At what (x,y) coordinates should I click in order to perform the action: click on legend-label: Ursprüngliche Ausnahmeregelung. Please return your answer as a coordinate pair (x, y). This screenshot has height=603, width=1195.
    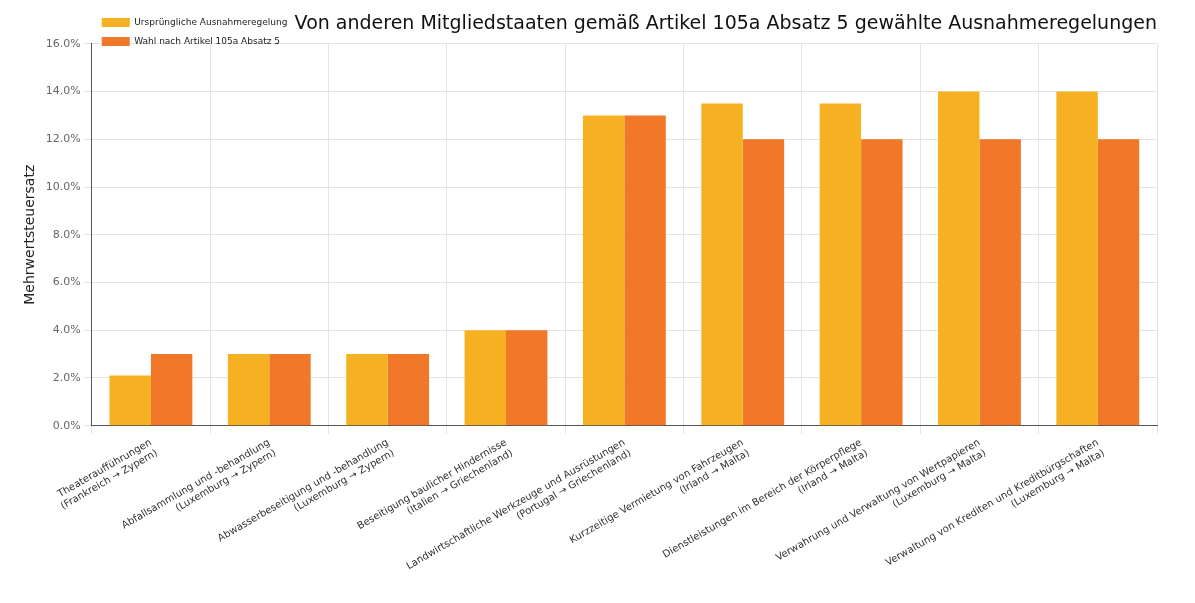
    Looking at the image, I should click on (211, 21).